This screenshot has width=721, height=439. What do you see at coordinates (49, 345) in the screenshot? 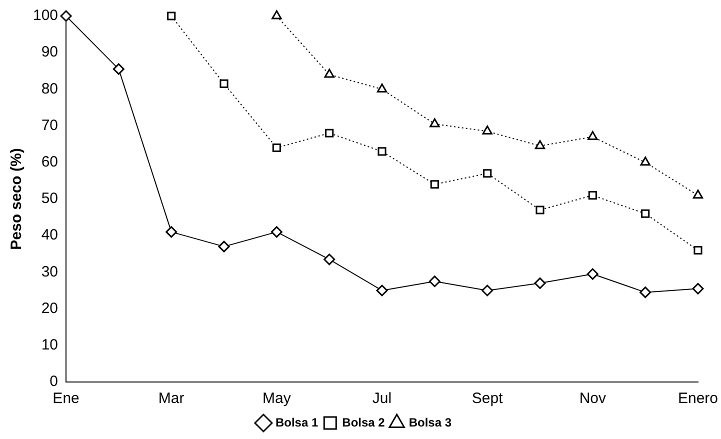
I see `y-tick-label: 10` at bounding box center [49, 345].